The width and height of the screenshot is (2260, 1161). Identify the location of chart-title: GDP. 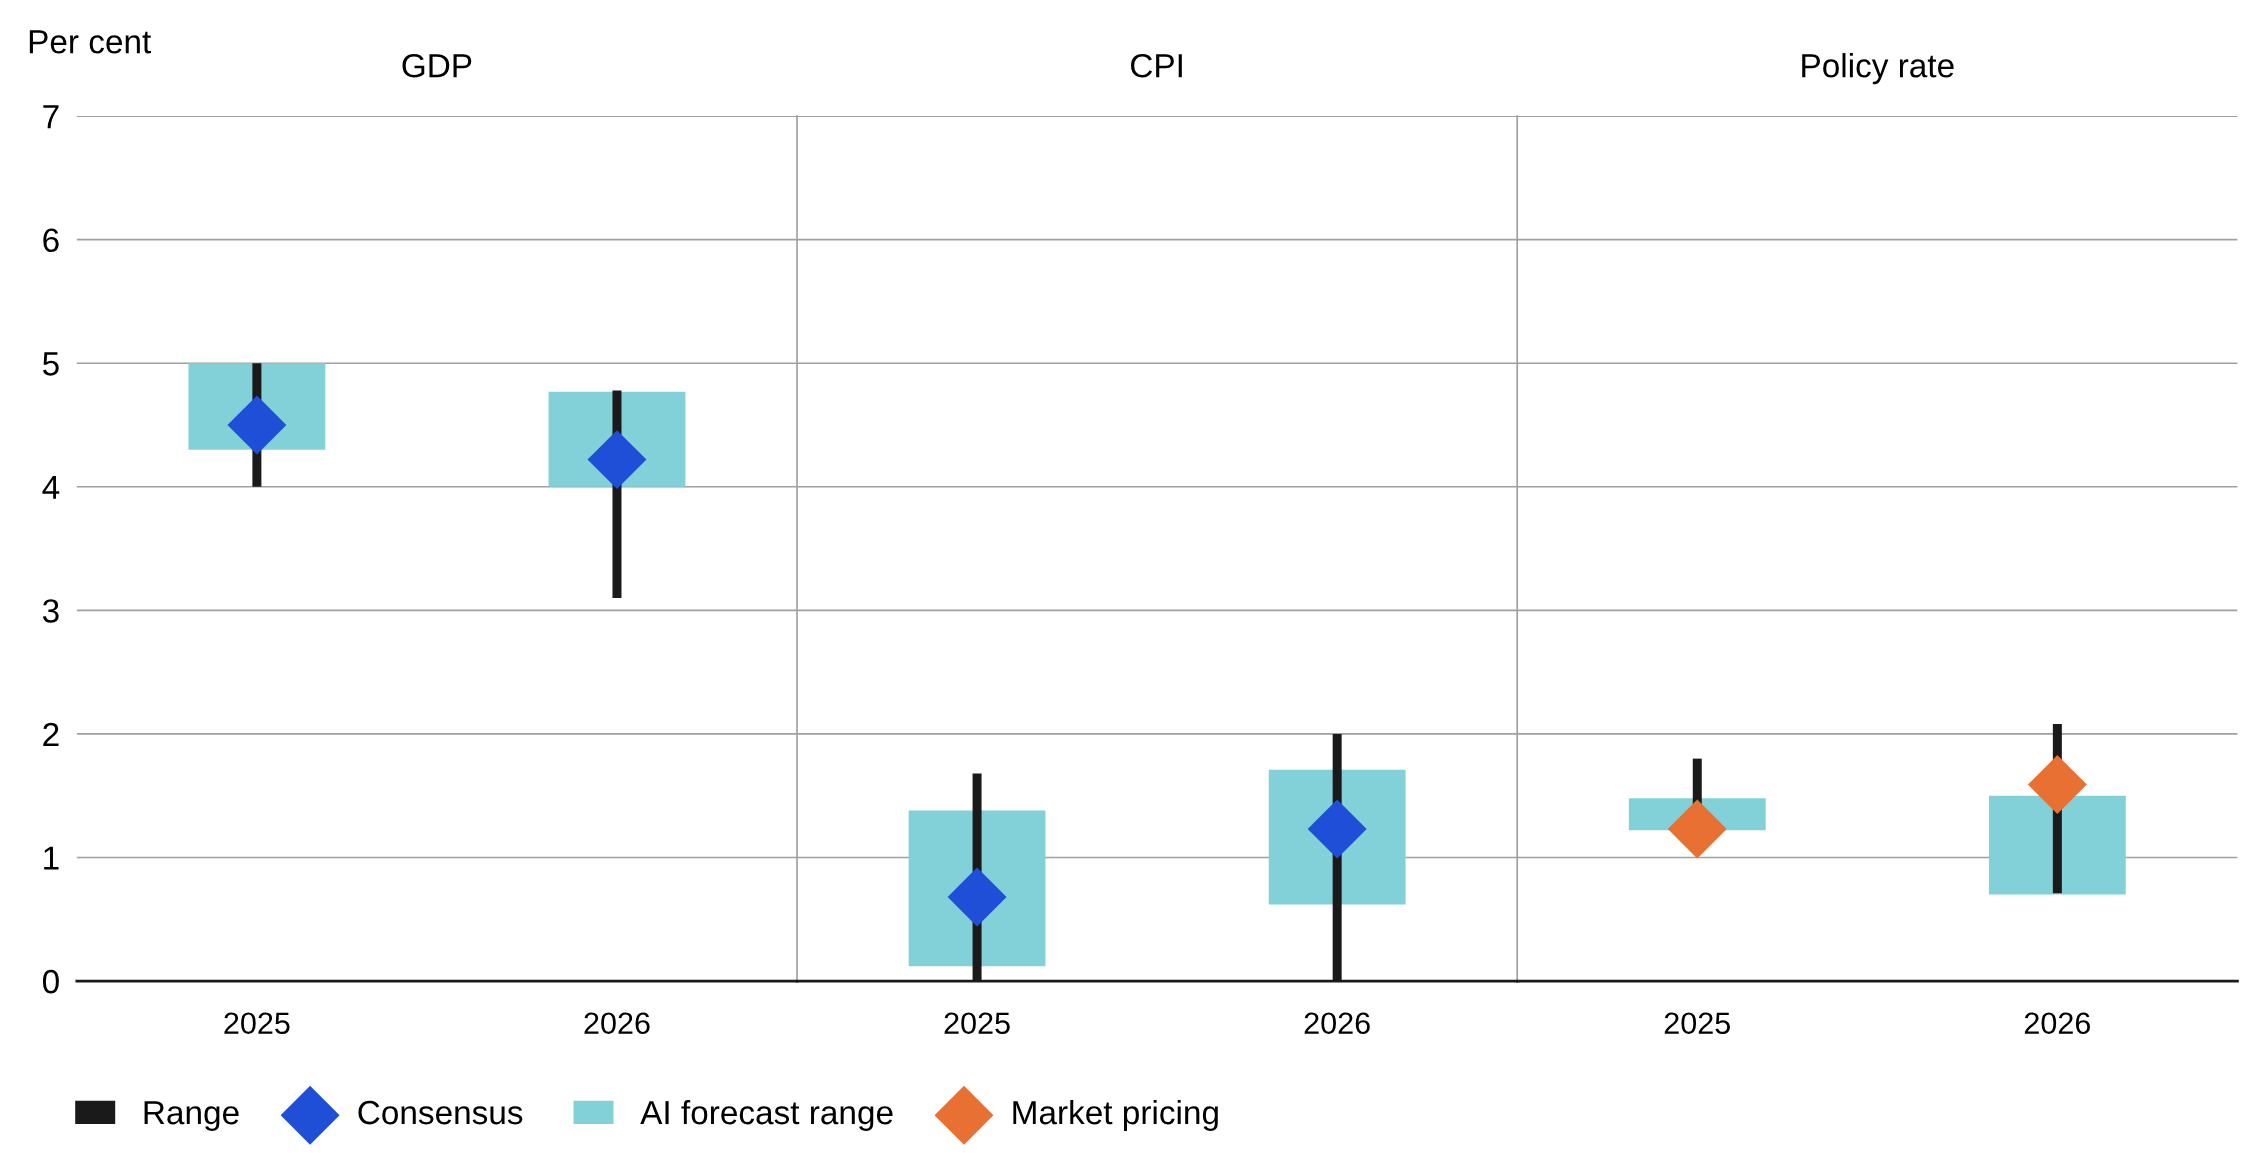
(437, 65).